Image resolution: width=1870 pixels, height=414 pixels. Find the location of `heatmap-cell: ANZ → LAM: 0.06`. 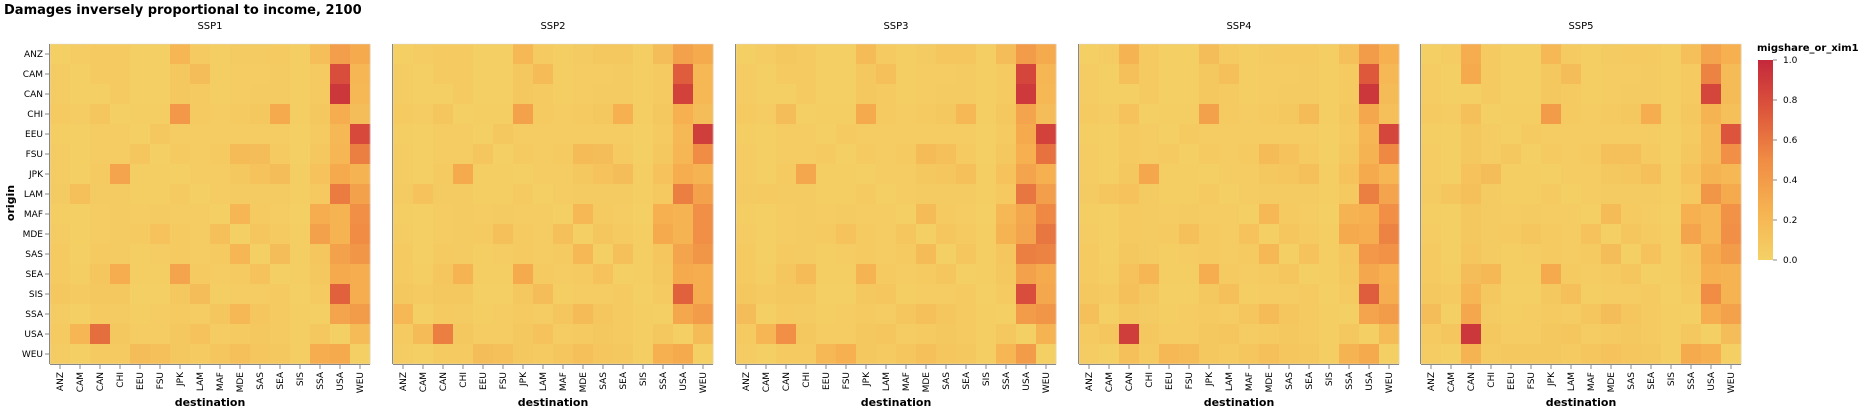

heatmap-cell: ANZ → LAM: 0.06 is located at coordinates (1229, 54).